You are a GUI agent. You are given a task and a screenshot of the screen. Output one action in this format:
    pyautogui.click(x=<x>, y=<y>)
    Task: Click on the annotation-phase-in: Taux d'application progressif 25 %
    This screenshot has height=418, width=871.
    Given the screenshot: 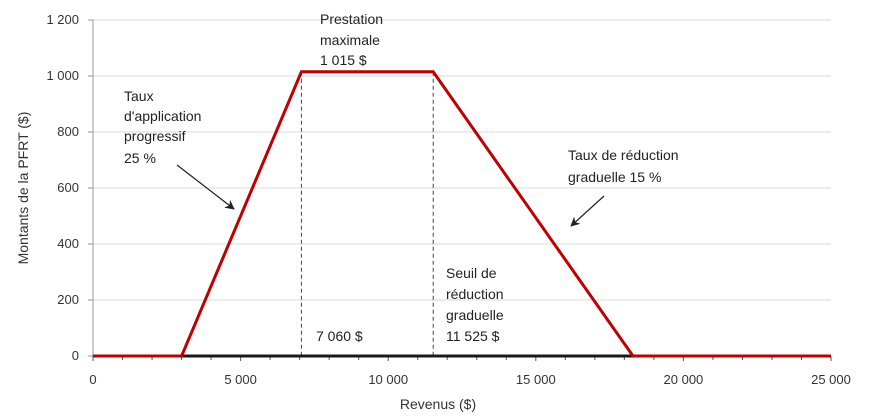 What is the action you would take?
    pyautogui.click(x=164, y=127)
    